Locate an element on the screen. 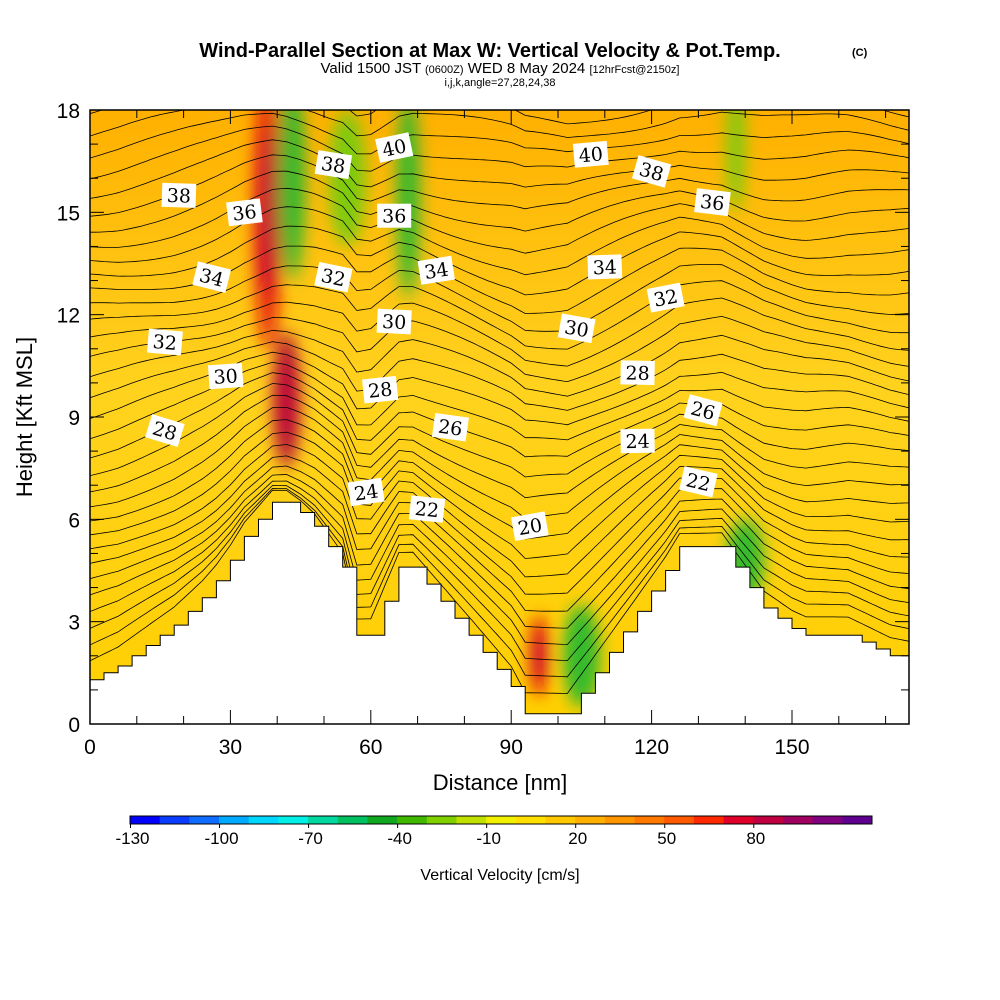  isentrope-label: 36 is located at coordinates (244, 212).